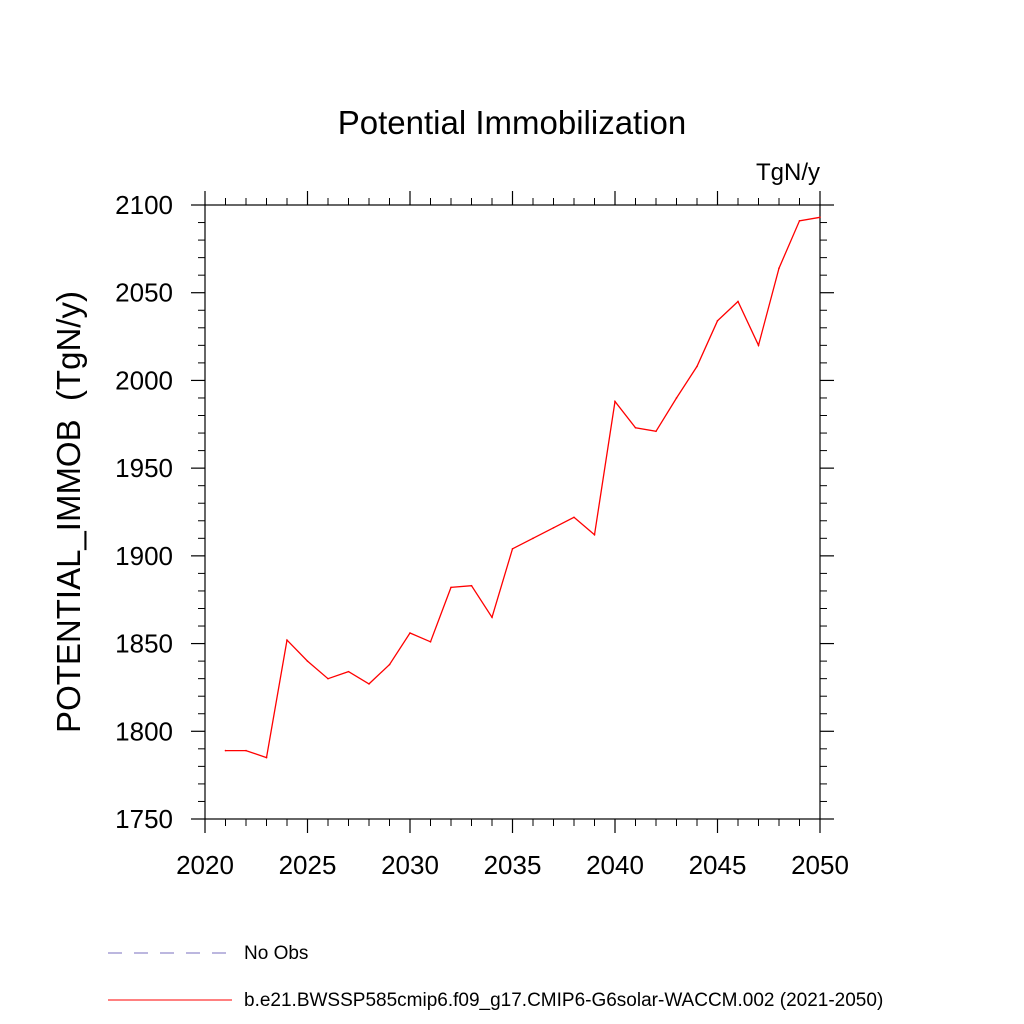 Image resolution: width=1024 pixels, height=1024 pixels. What do you see at coordinates (144, 644) in the screenshot?
I see `y-tick-label: 1850` at bounding box center [144, 644].